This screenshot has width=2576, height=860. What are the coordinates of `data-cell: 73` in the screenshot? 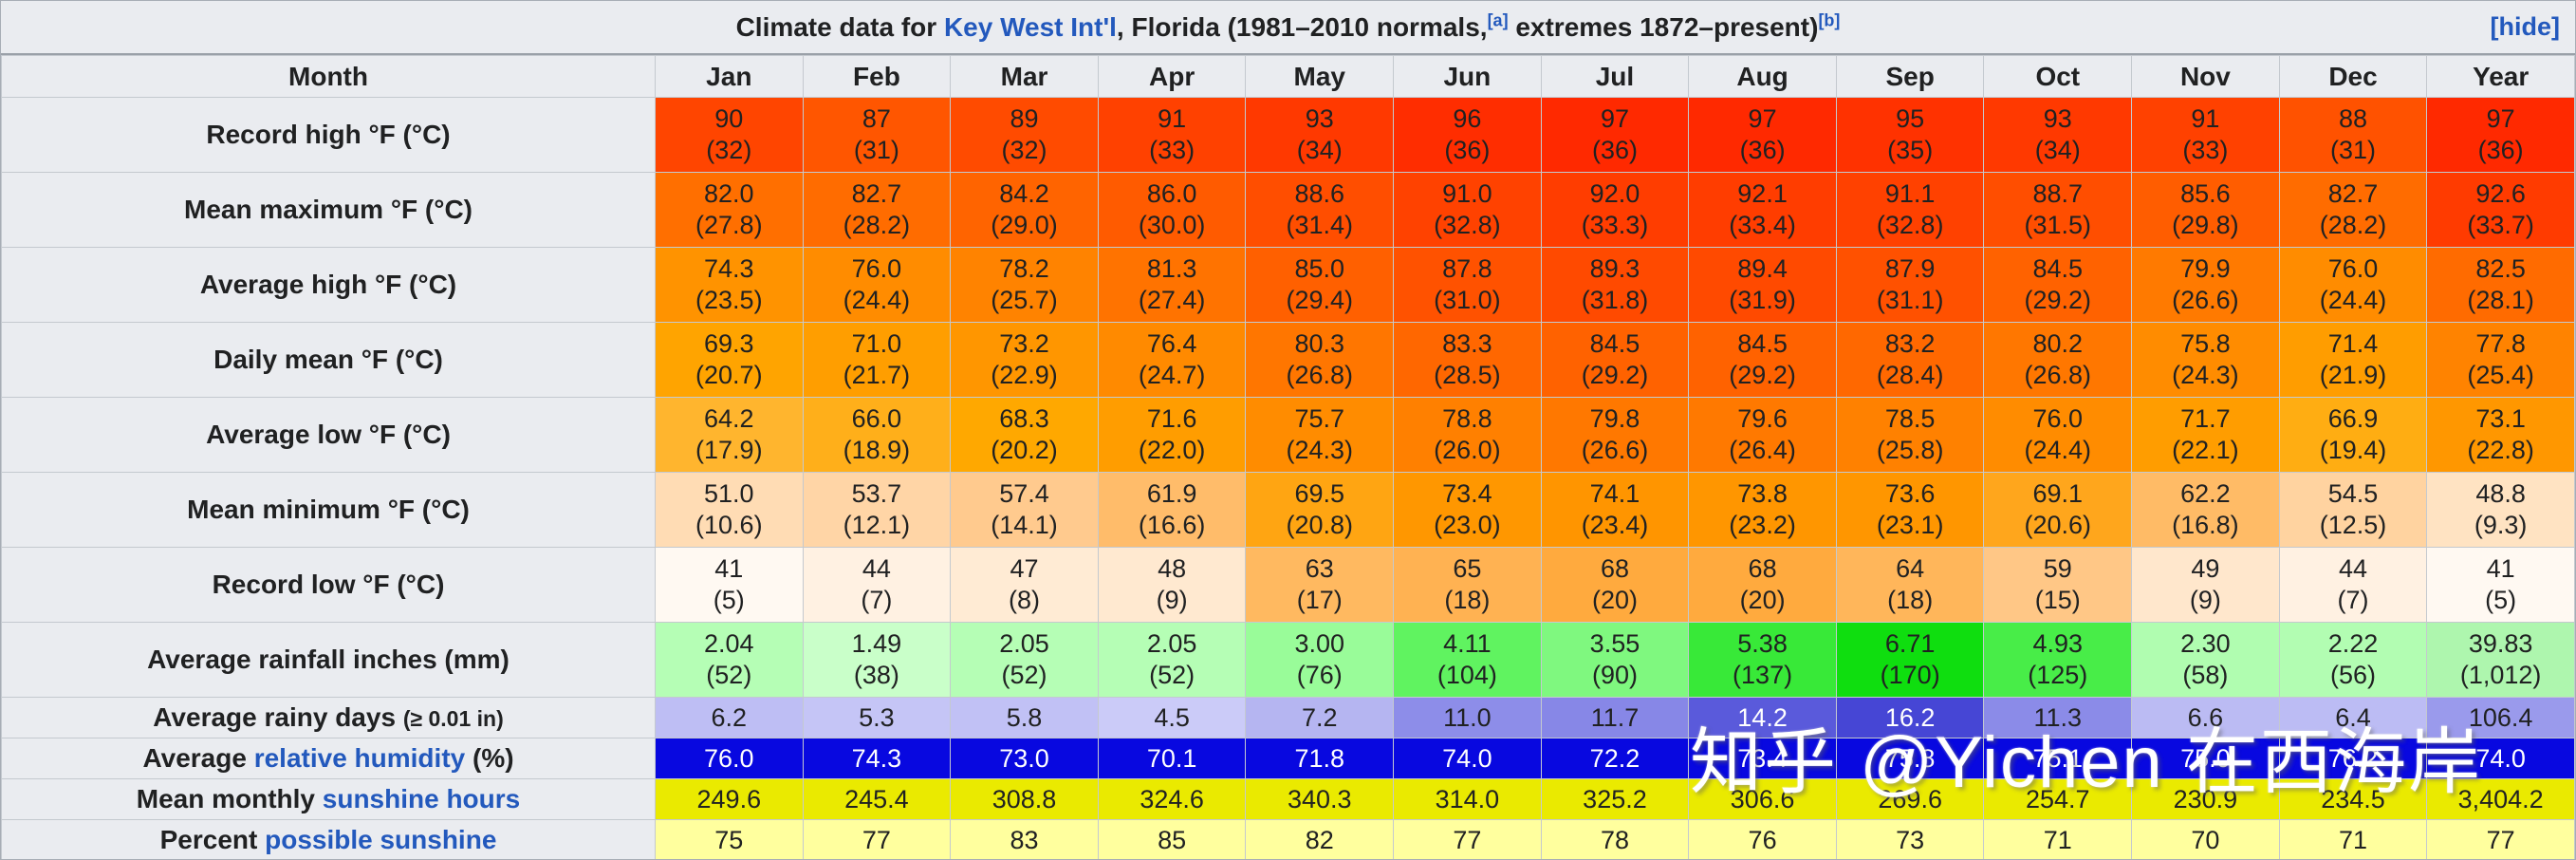 It's located at (1910, 839).